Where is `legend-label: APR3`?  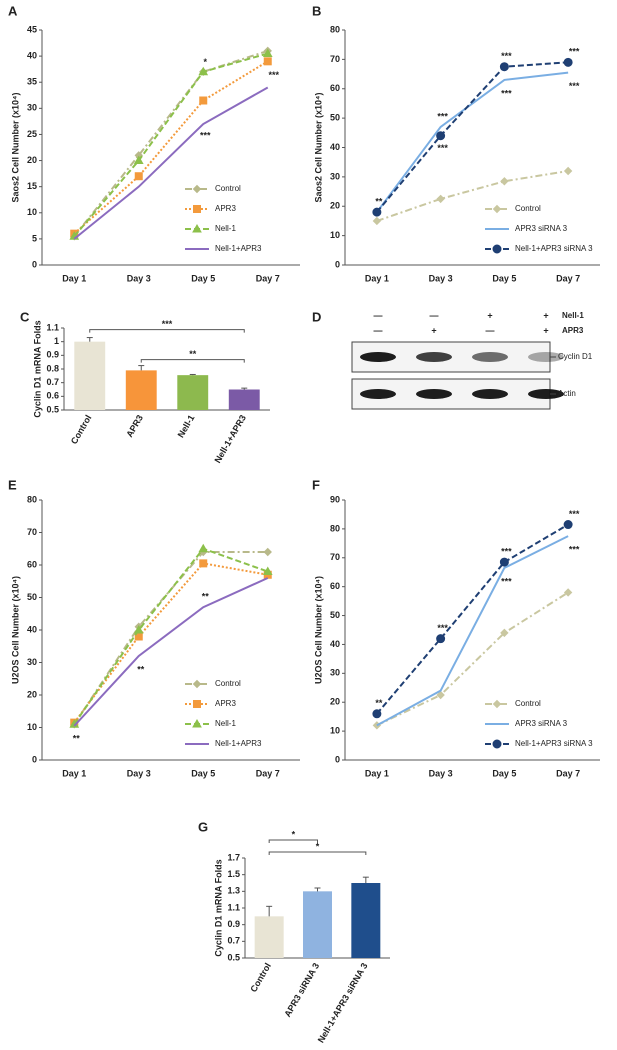 legend-label: APR3 is located at coordinates (225, 208).